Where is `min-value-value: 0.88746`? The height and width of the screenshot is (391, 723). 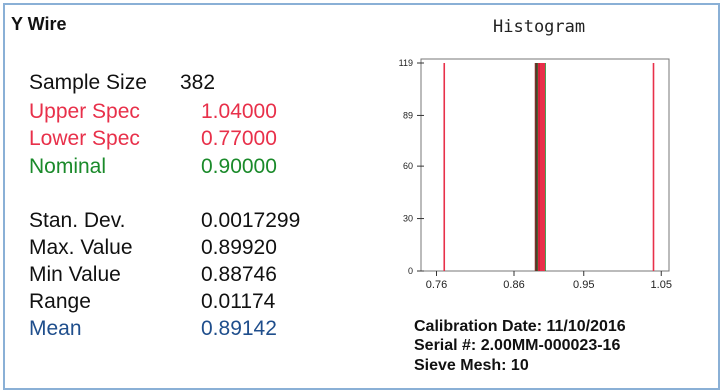
min-value-value: 0.88746 is located at coordinates (239, 274).